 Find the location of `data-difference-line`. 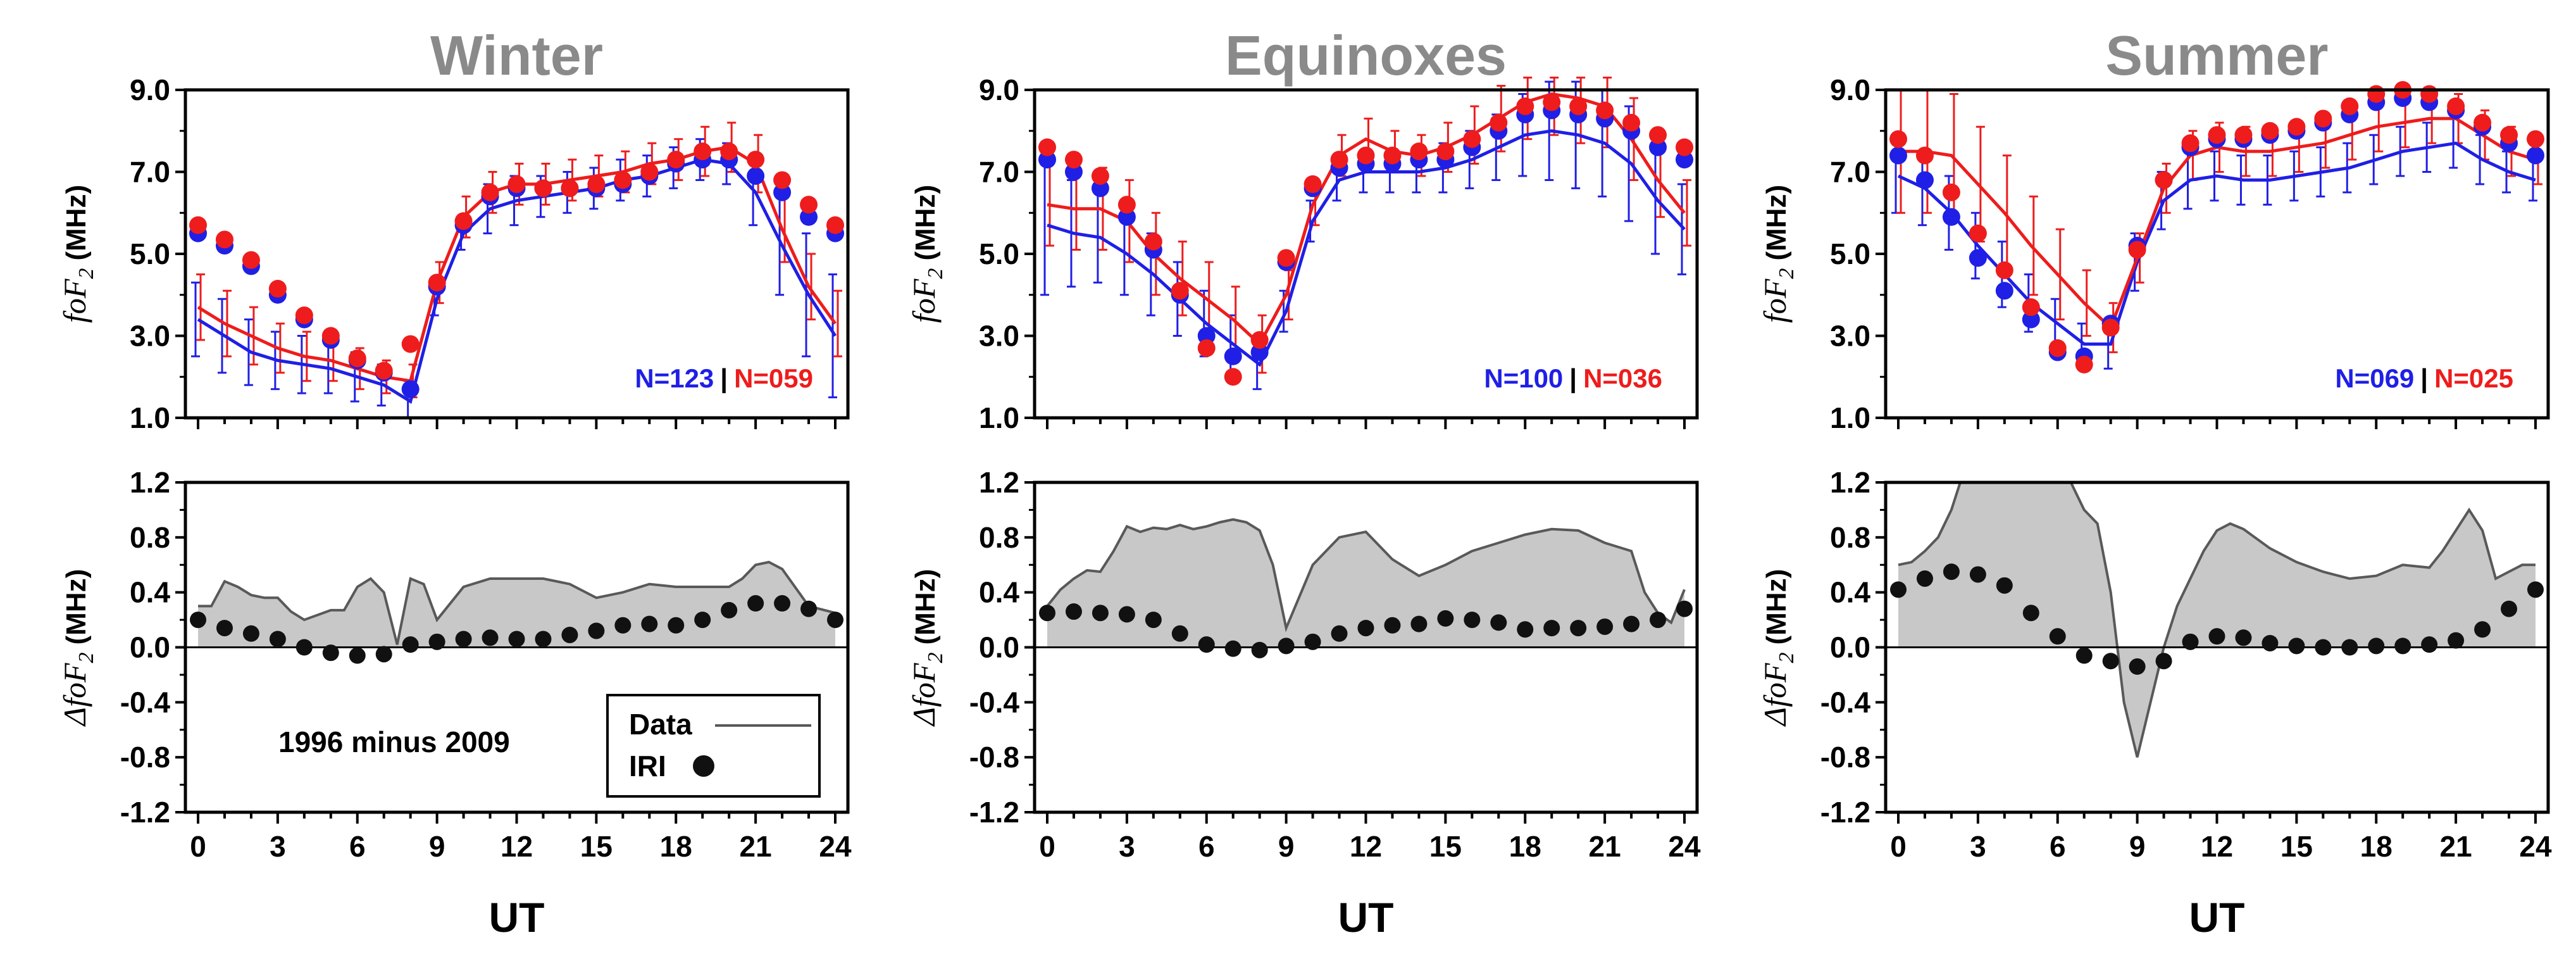

data-difference-line is located at coordinates (2217, 620).